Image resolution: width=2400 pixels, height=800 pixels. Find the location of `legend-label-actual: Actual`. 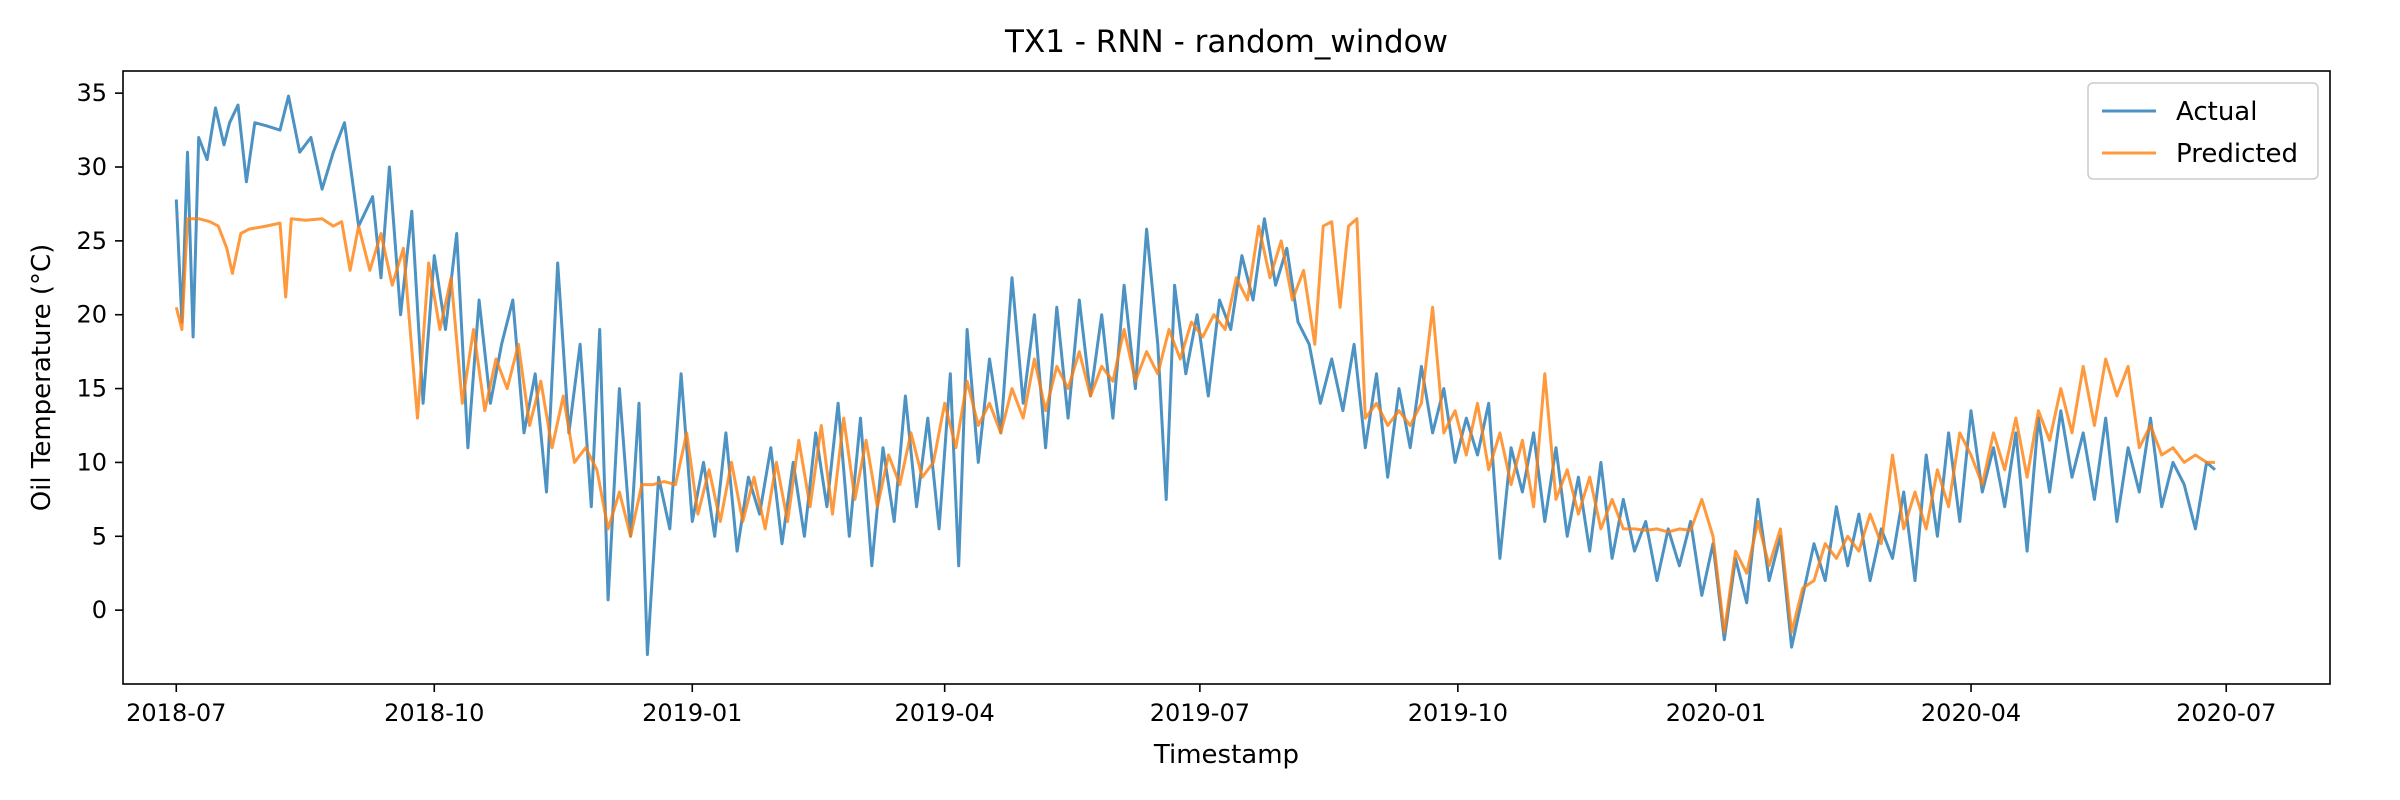

legend-label-actual: Actual is located at coordinates (2216, 112).